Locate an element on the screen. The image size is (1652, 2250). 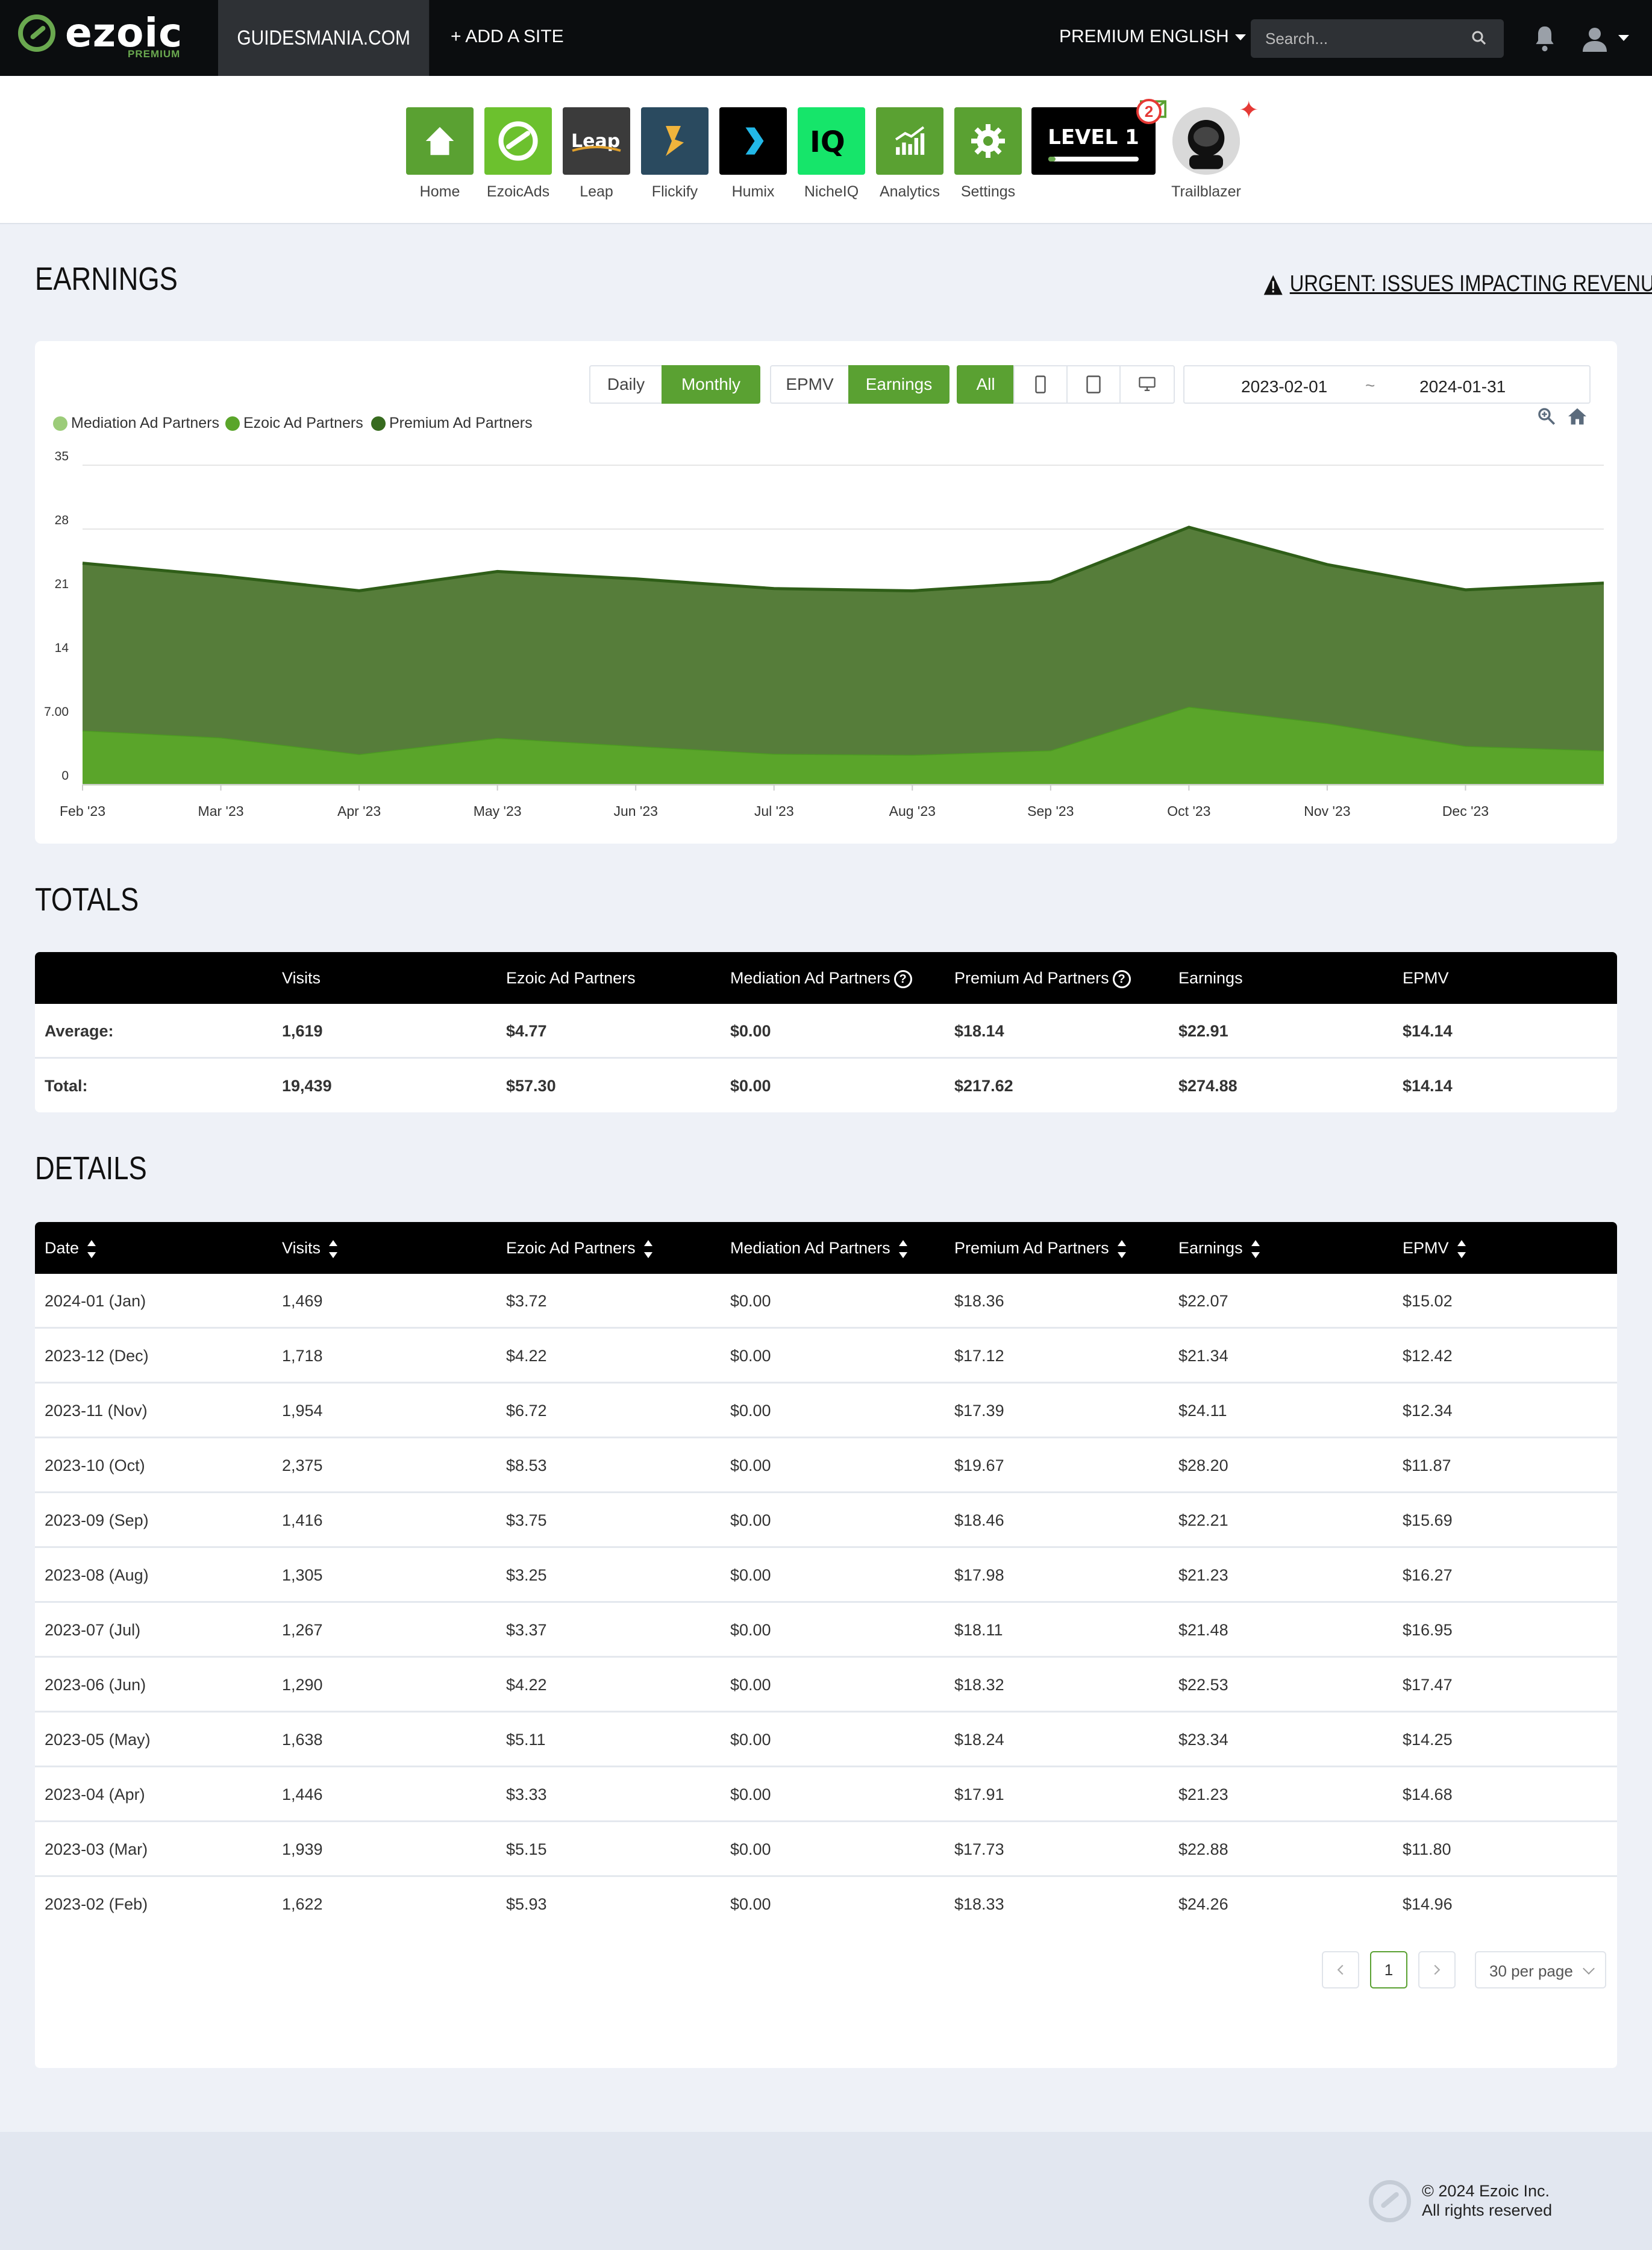
device-mobile-toggle is located at coordinates (1040, 384).